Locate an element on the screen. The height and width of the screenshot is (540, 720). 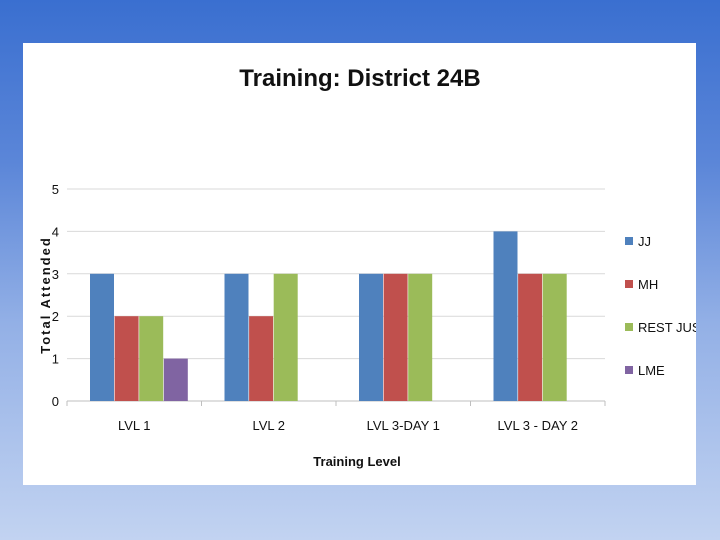
x-tick-label: LVL 3 - DAY 2 is located at coordinates (538, 425).